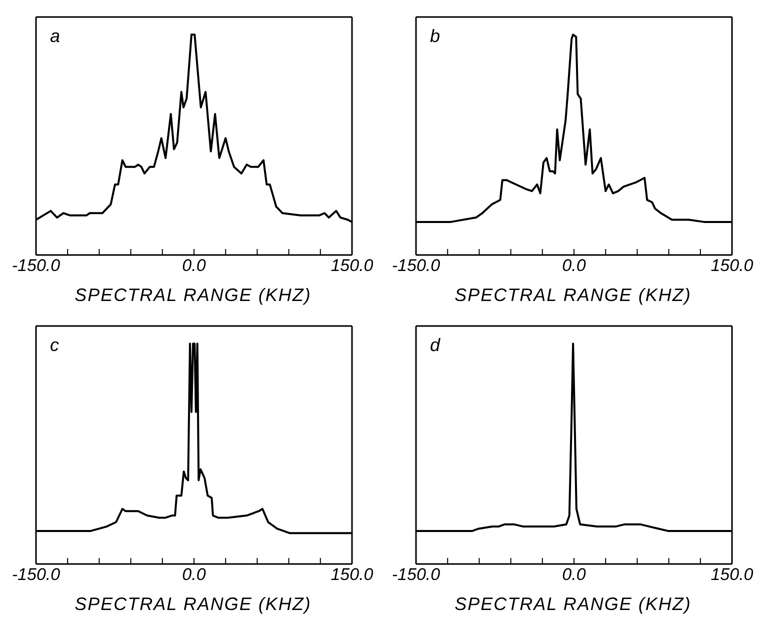  I want to click on annotation: a, so click(55, 36).